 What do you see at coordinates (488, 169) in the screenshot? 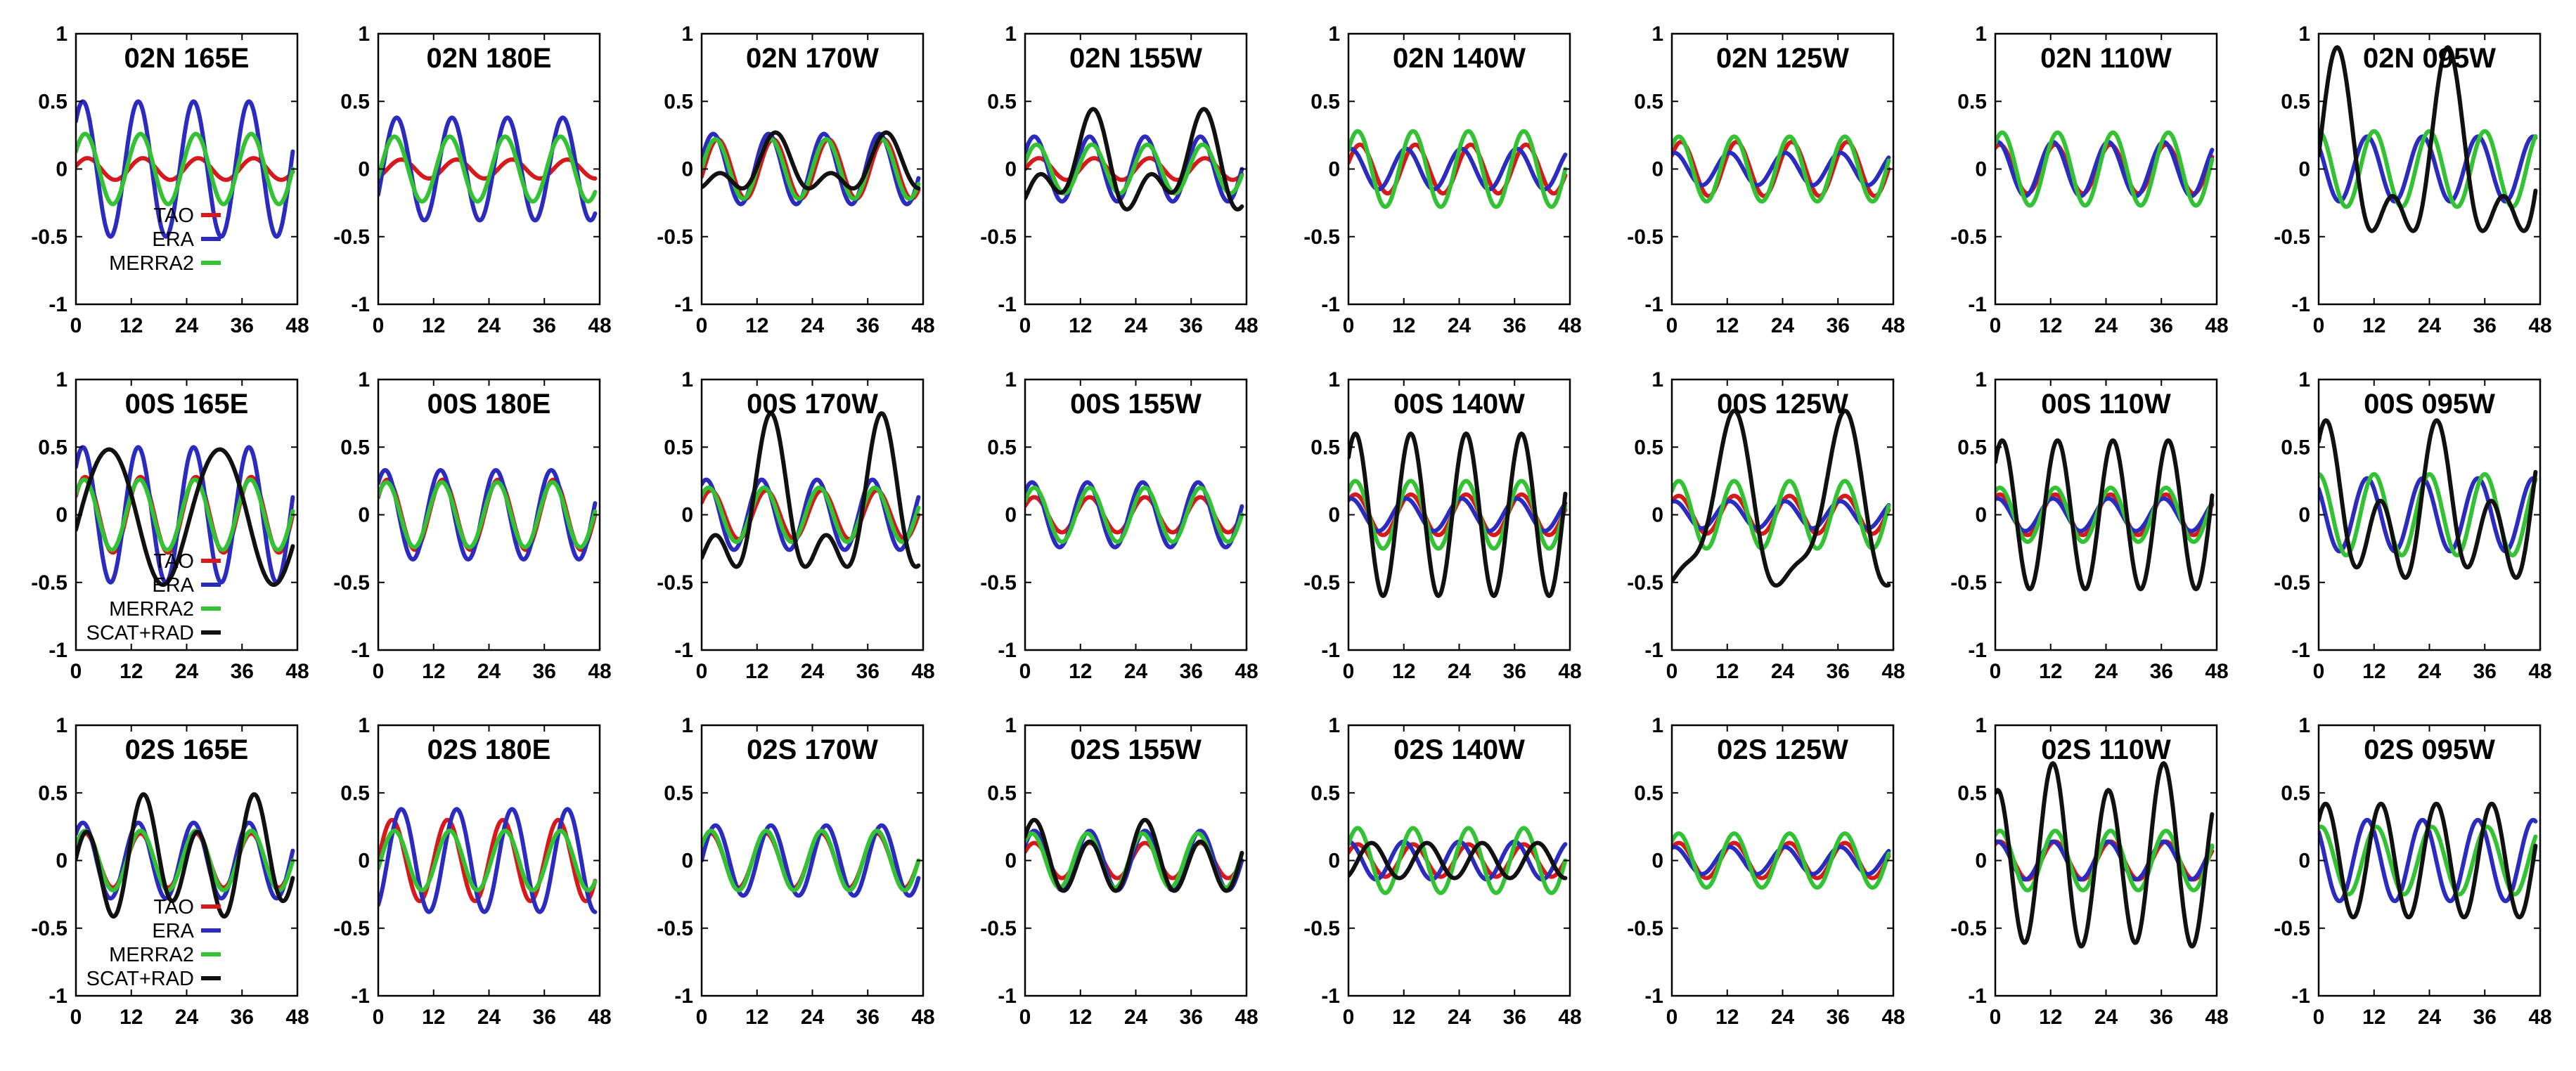
I see `series-line-era` at bounding box center [488, 169].